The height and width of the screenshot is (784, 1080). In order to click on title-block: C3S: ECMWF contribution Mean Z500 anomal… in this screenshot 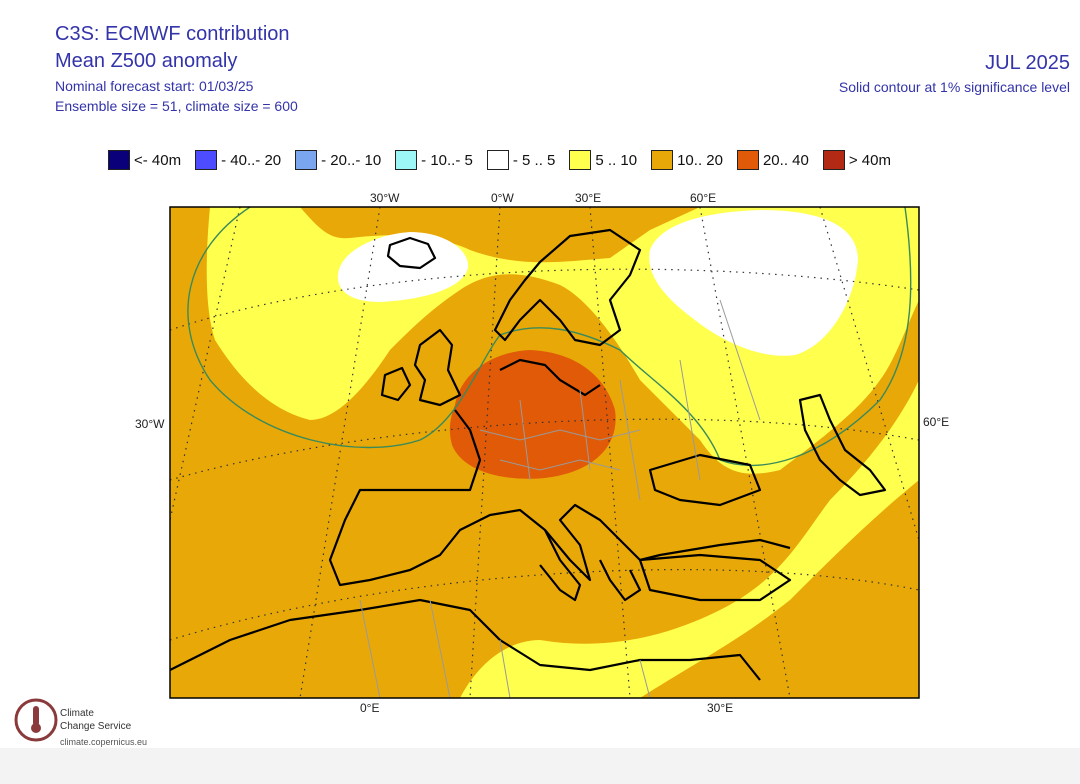, I will do `click(176, 69)`.